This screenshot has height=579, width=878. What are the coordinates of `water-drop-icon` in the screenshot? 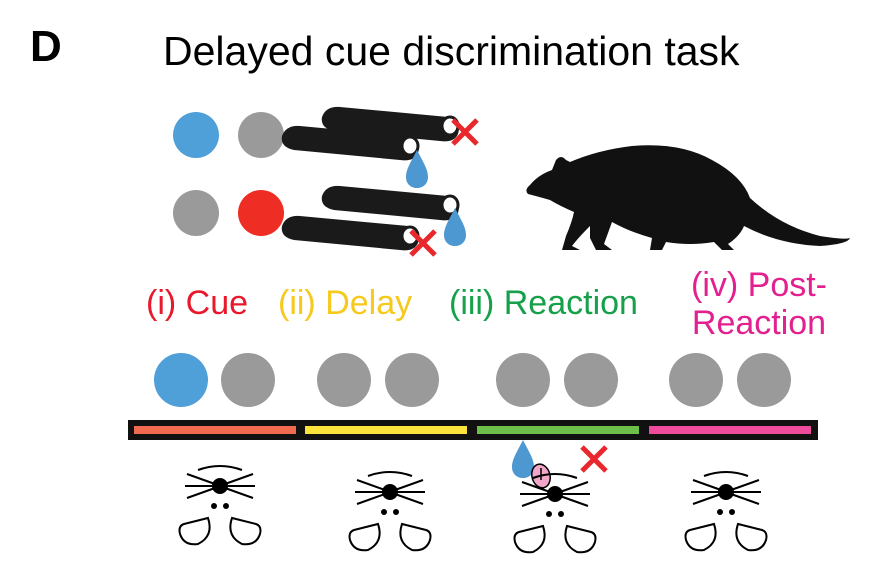 It's located at (523, 459).